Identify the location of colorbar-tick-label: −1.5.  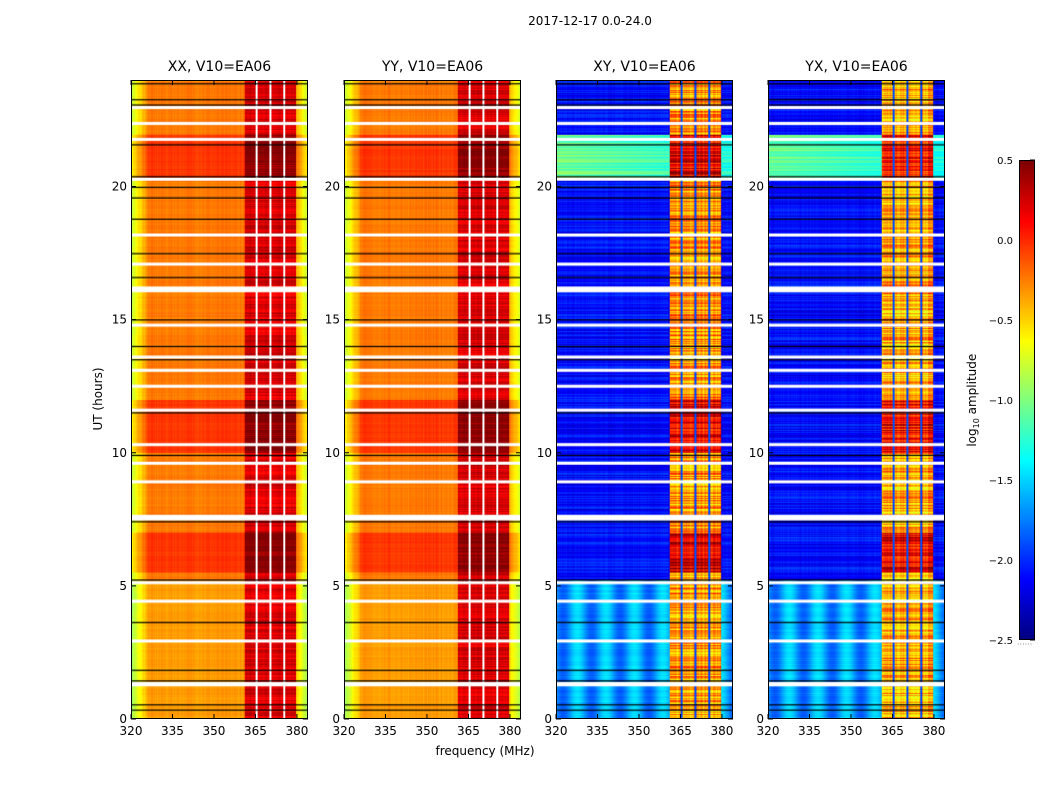
(1001, 481).